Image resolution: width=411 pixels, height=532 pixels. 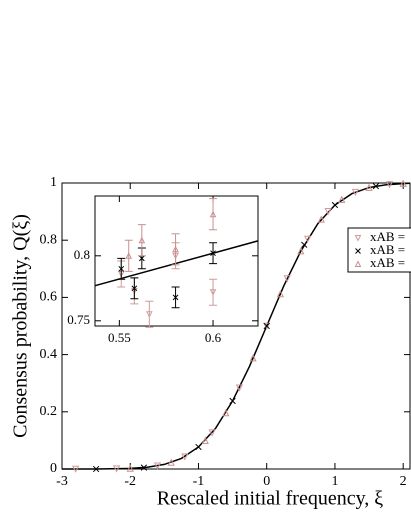 What do you see at coordinates (53, 182) in the screenshot?
I see `y-tick-label: 1` at bounding box center [53, 182].